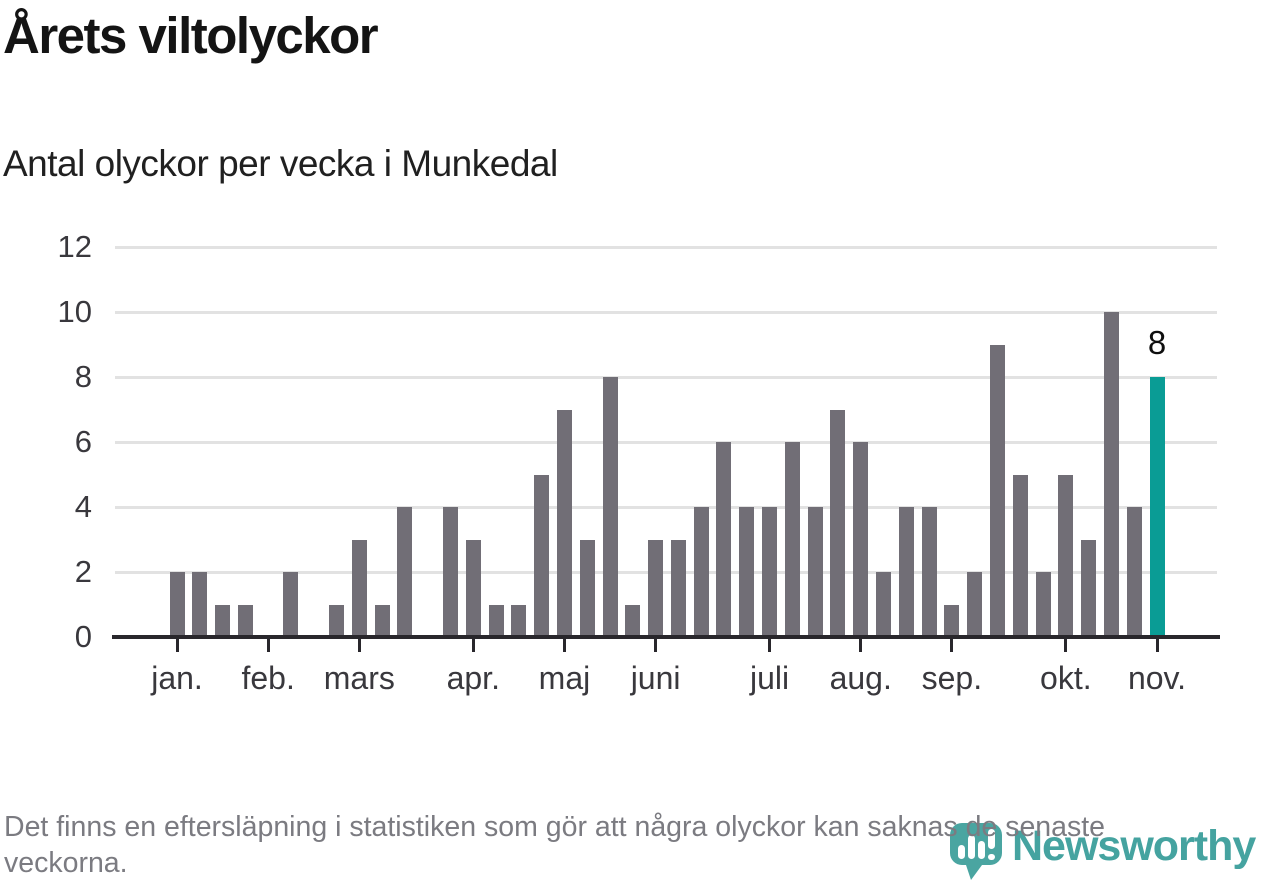 Image resolution: width=1262 pixels, height=881 pixels. Describe the element at coordinates (83, 571) in the screenshot. I see `y-axis-label-2: 2` at that location.